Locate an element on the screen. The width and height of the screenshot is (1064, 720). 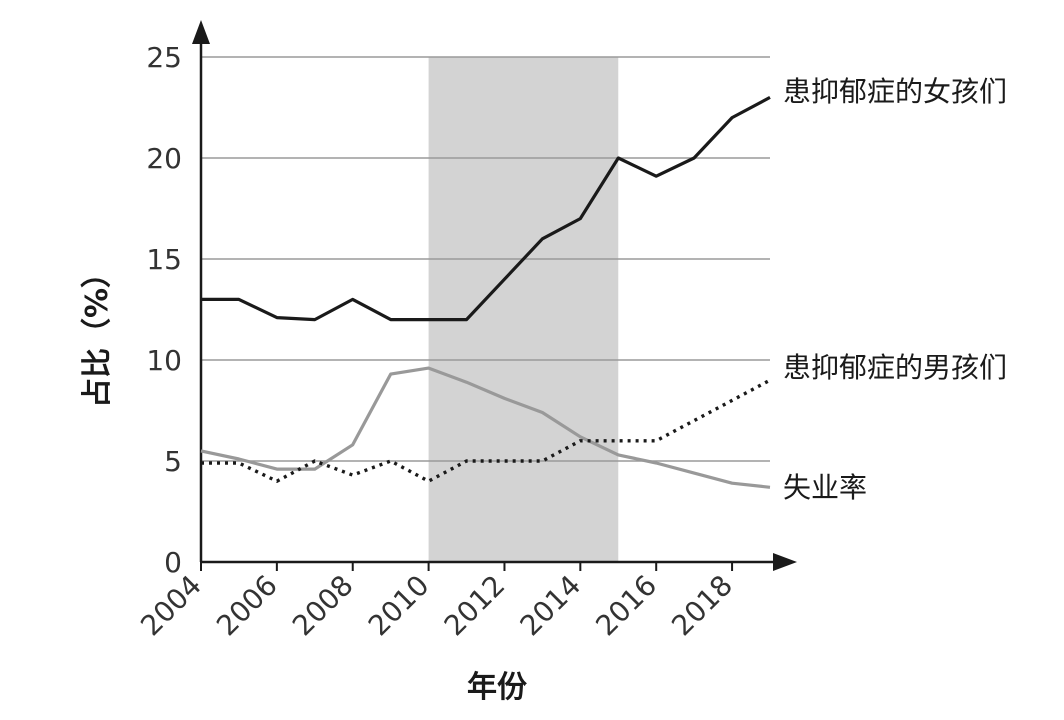
shaded-period-band is located at coordinates (523, 309).